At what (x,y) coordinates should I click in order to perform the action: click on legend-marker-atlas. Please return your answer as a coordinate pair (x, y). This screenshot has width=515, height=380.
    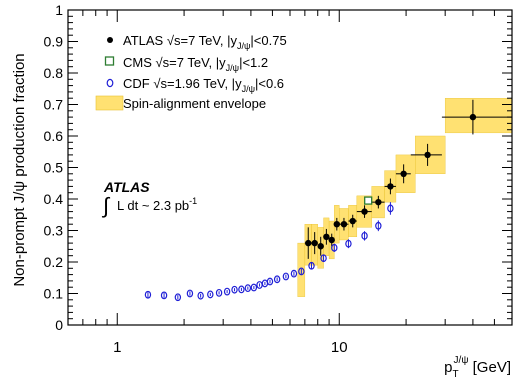
    Looking at the image, I should click on (110, 40).